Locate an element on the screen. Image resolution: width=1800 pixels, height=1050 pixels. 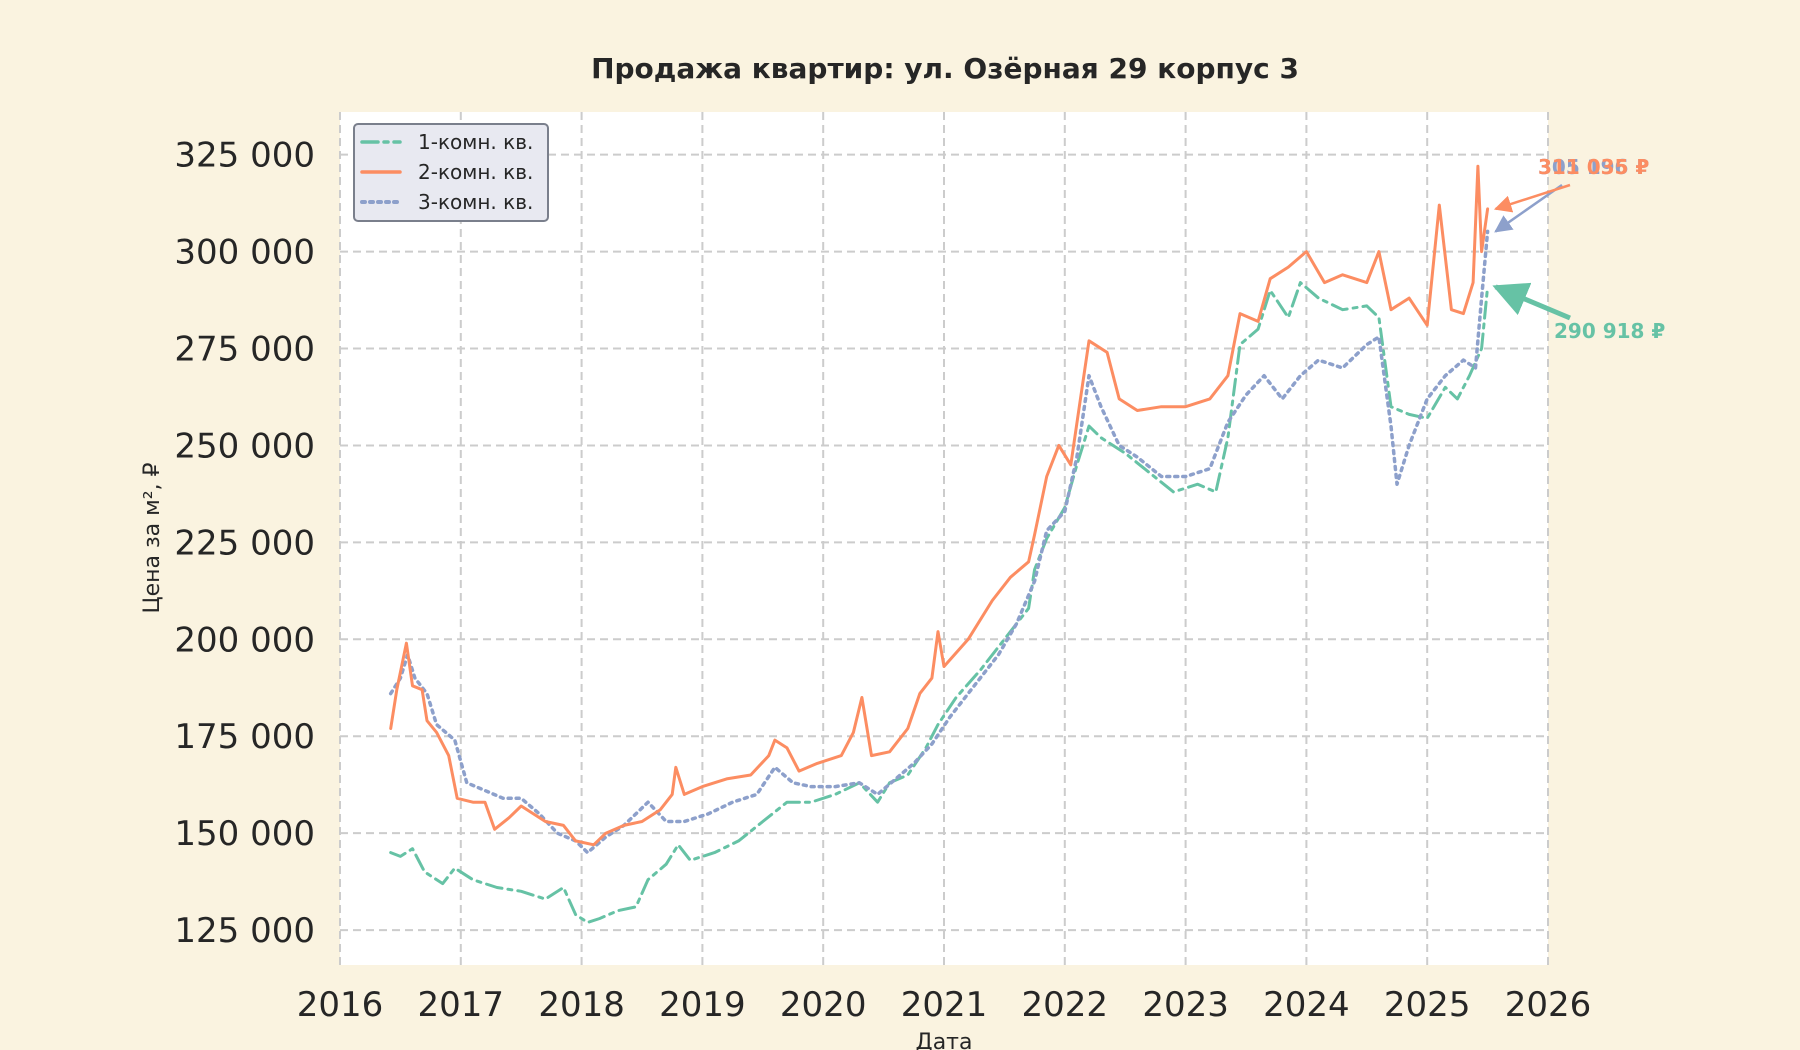
annotation-label: 311 035 ₽ is located at coordinates (1593, 167).